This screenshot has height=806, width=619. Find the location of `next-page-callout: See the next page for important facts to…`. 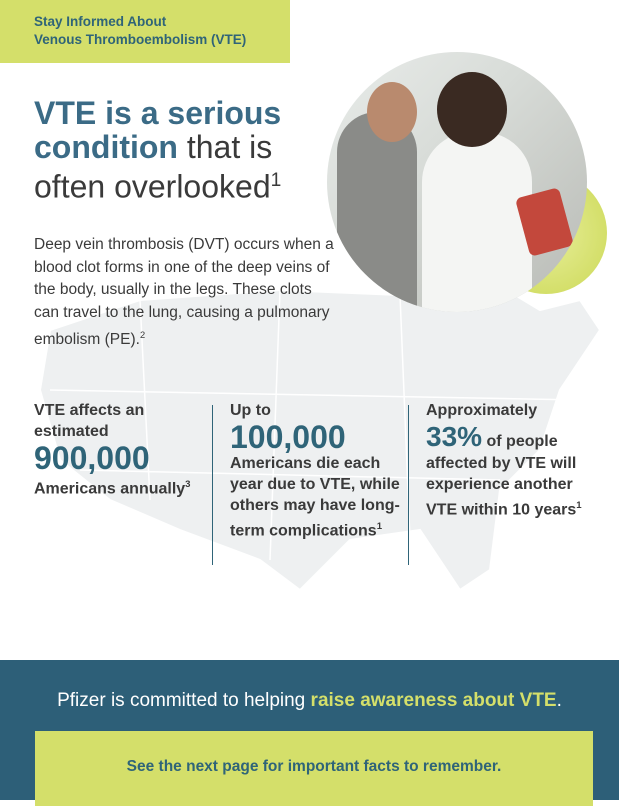

next-page-callout: See the next page for important facts to… is located at coordinates (314, 768).